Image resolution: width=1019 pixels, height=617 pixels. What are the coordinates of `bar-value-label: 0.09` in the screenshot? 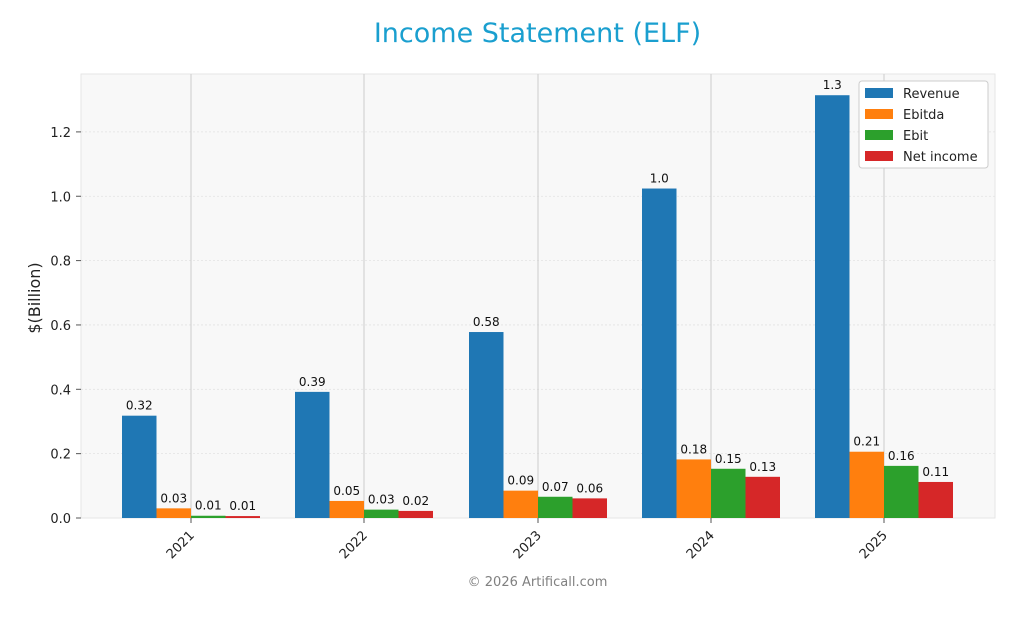 It's located at (520, 481).